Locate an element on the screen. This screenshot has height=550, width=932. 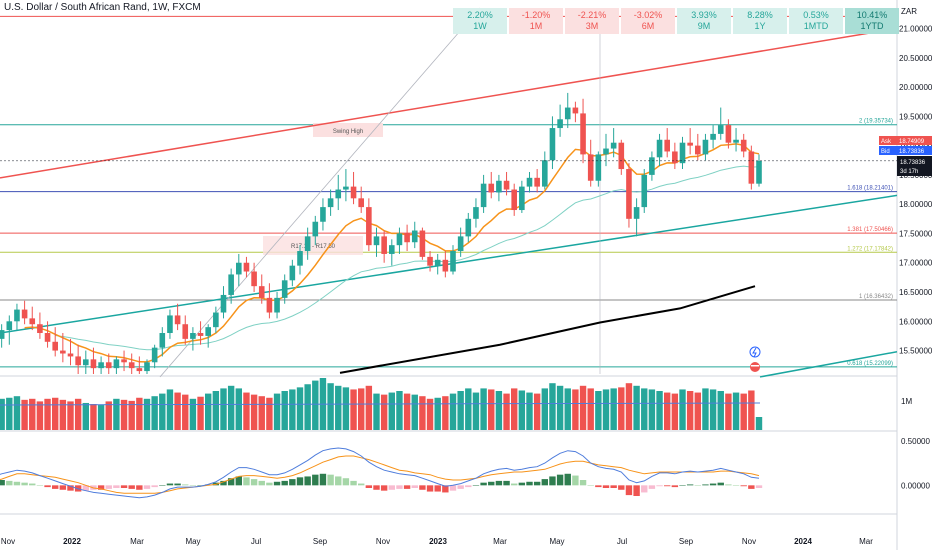
perf-value: 2.20% is located at coordinates (480, 15).